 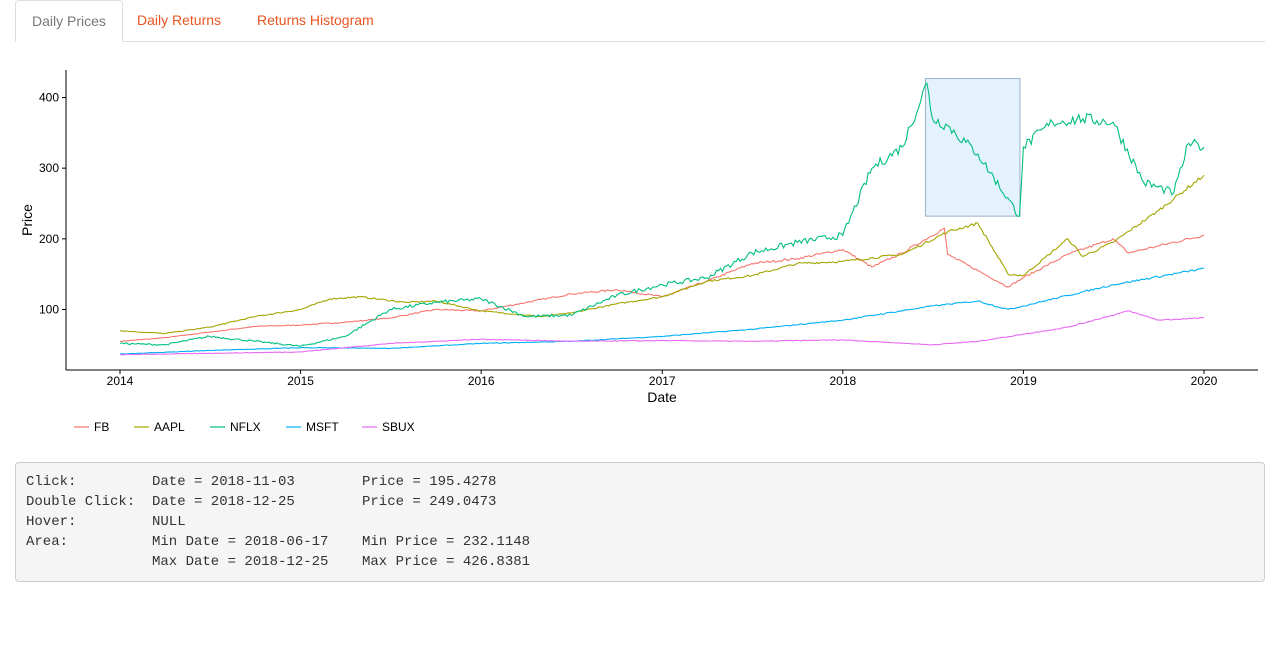 What do you see at coordinates (481, 381) in the screenshot?
I see `x-tick-label: 2016` at bounding box center [481, 381].